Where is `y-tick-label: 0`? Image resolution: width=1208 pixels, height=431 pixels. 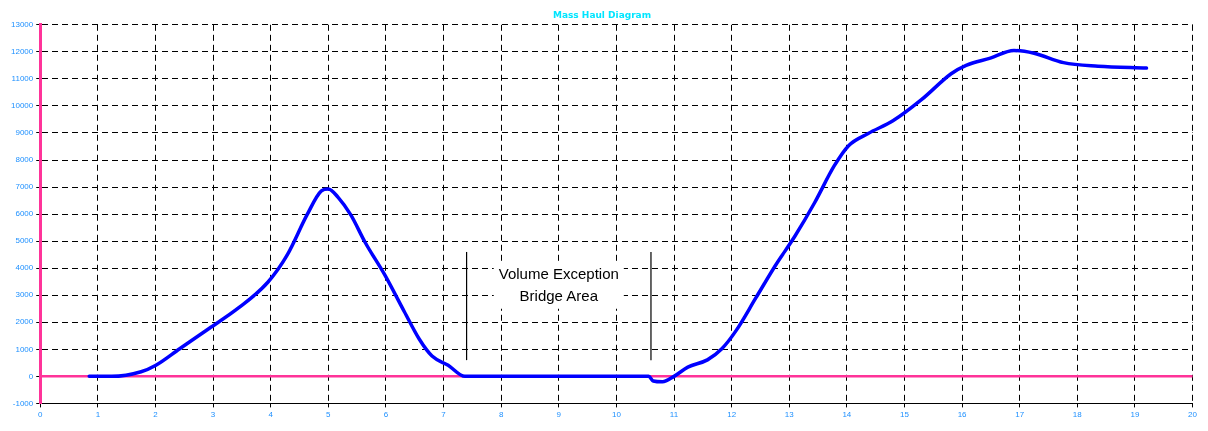
y-tick-label: 0 is located at coordinates (31, 376).